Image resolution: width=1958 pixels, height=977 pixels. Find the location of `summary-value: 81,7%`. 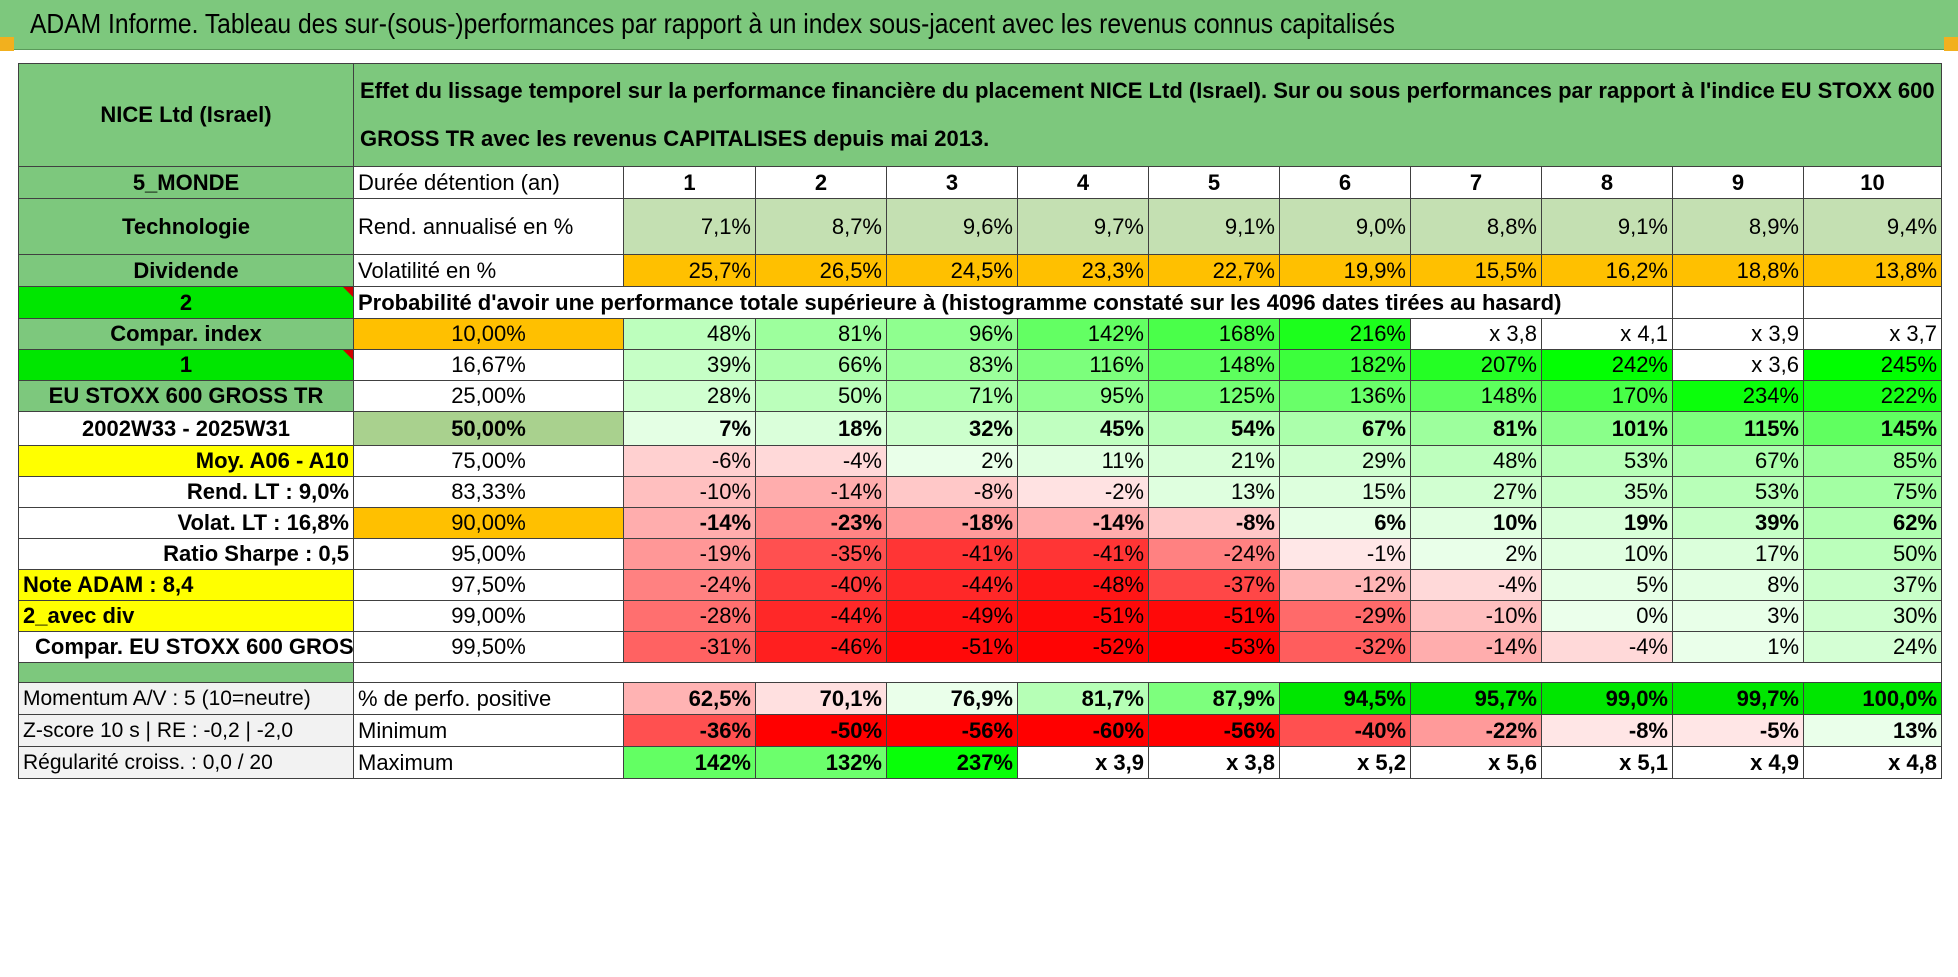

summary-value: 81,7% is located at coordinates (1083, 698).